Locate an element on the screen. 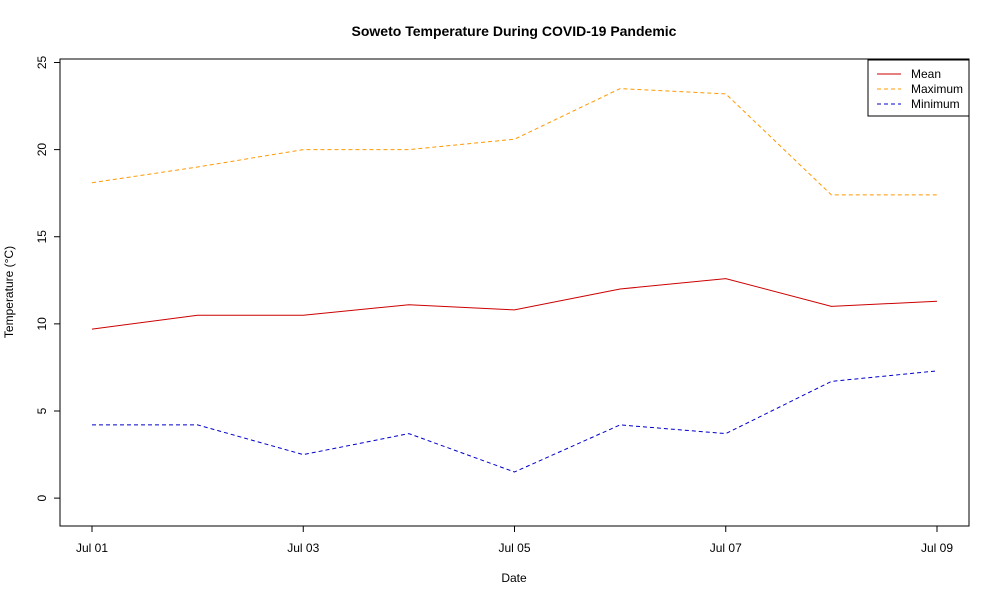 This screenshot has width=1000, height=600. y-tick-label: 5 is located at coordinates (42, 410).